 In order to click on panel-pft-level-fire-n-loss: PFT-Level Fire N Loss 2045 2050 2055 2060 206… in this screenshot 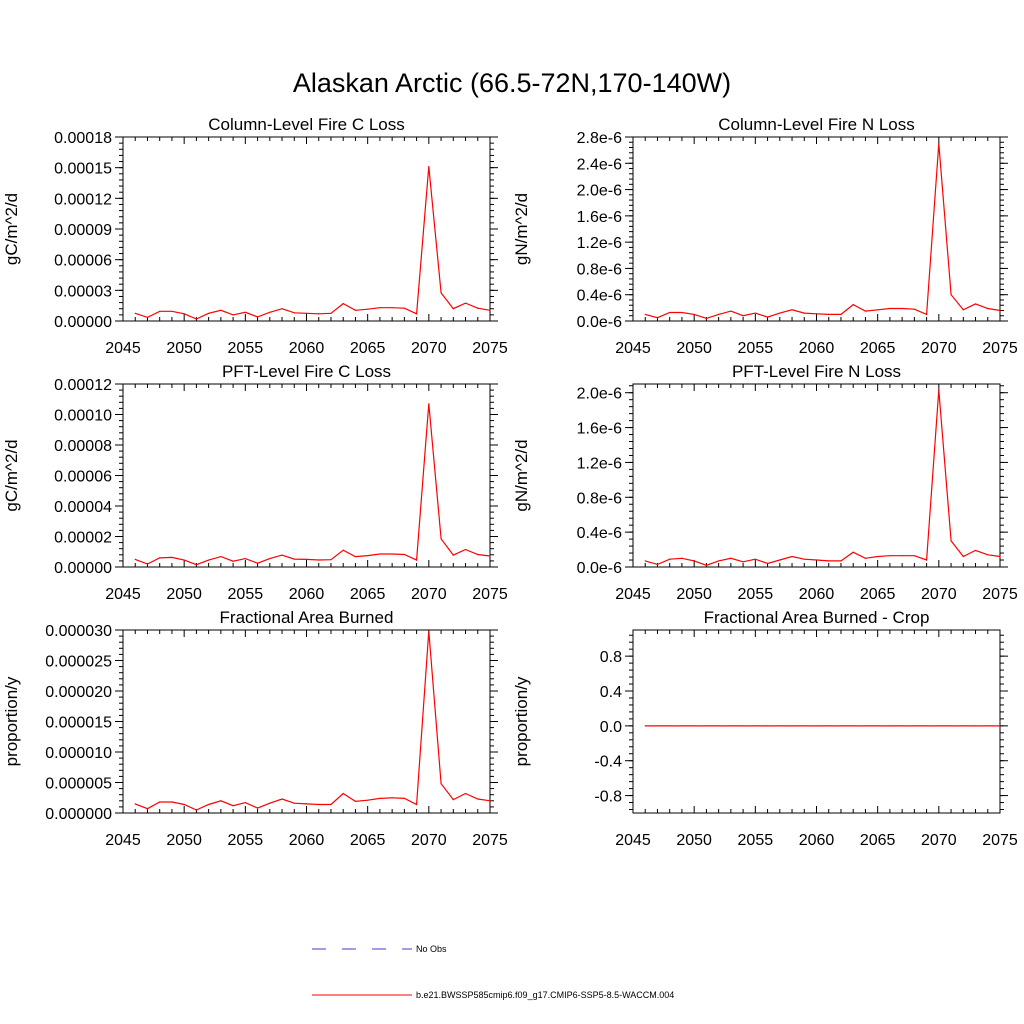, I will do `click(765, 482)`.